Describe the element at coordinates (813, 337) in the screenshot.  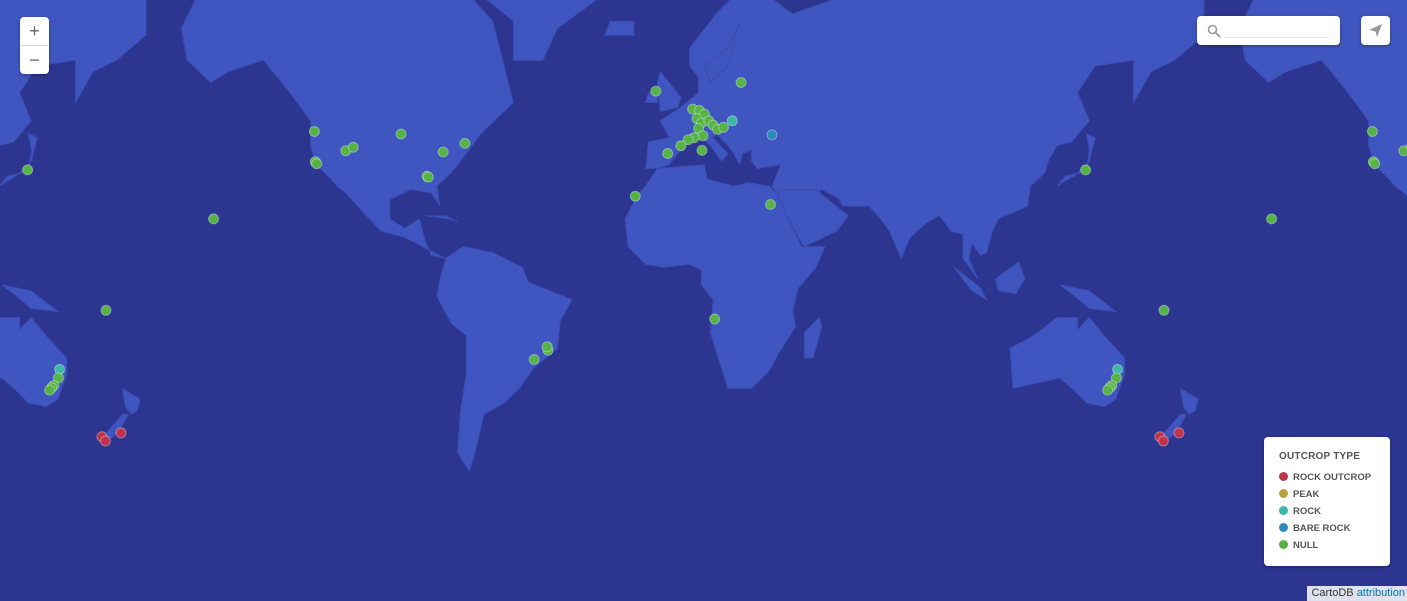
I see `land-madagascar` at that location.